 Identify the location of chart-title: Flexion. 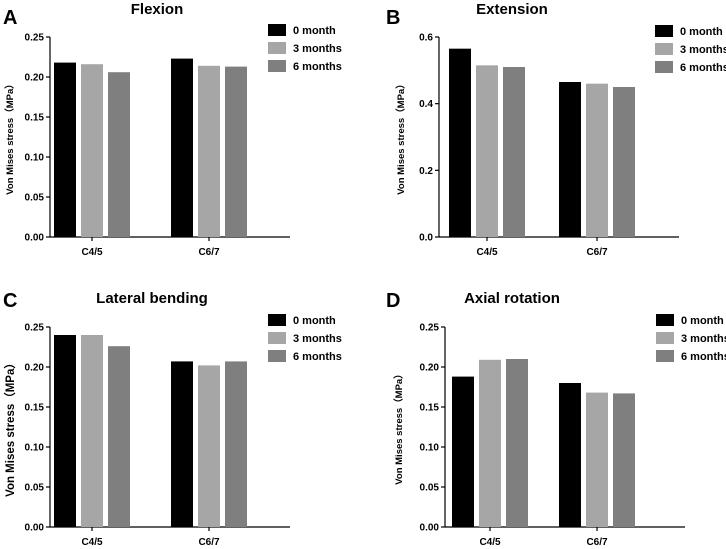
(157, 9).